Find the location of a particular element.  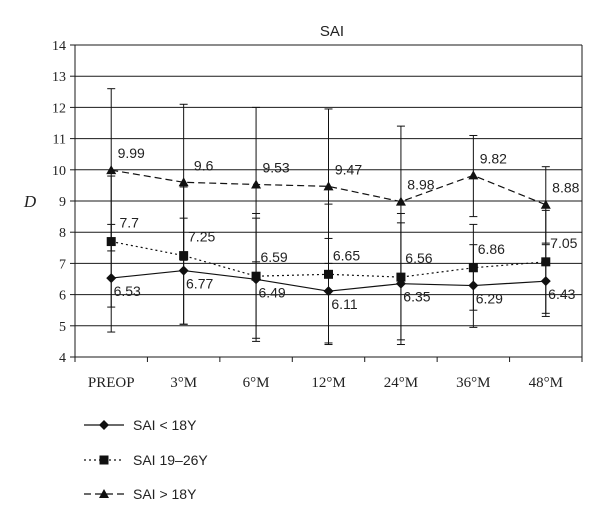

data-label: 8.88 is located at coordinates (565, 188).